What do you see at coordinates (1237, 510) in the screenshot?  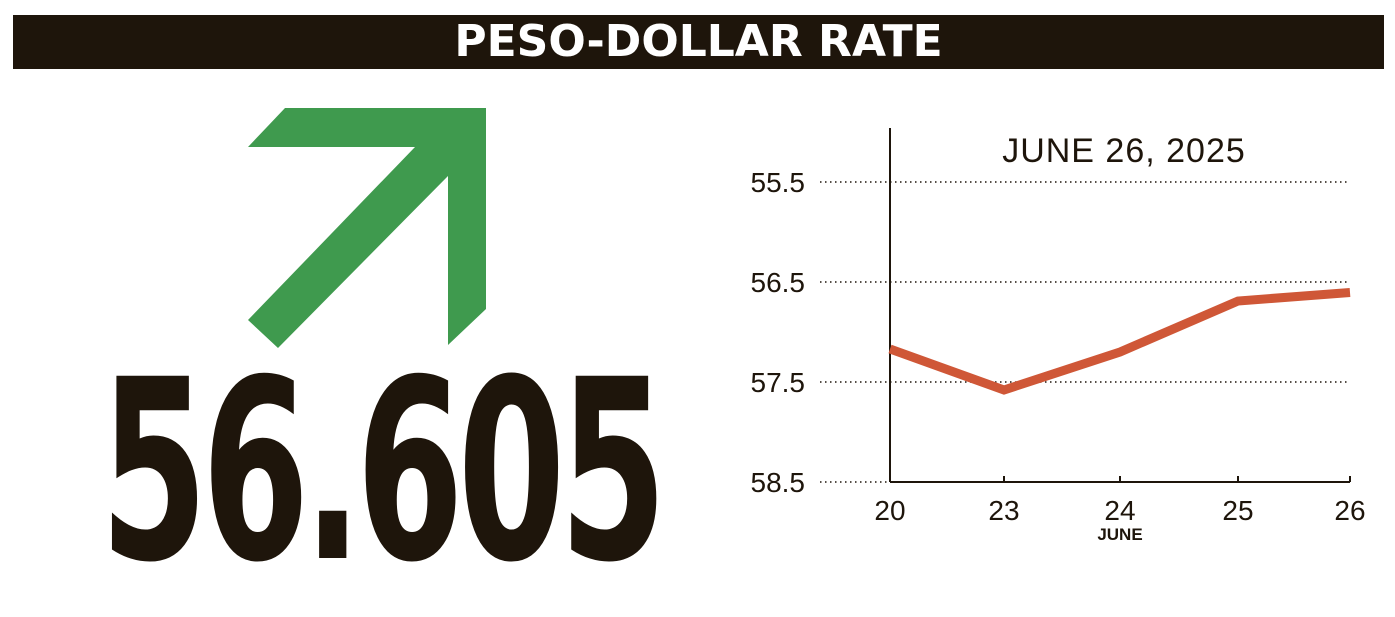 I see `x-tick-label: 25` at bounding box center [1237, 510].